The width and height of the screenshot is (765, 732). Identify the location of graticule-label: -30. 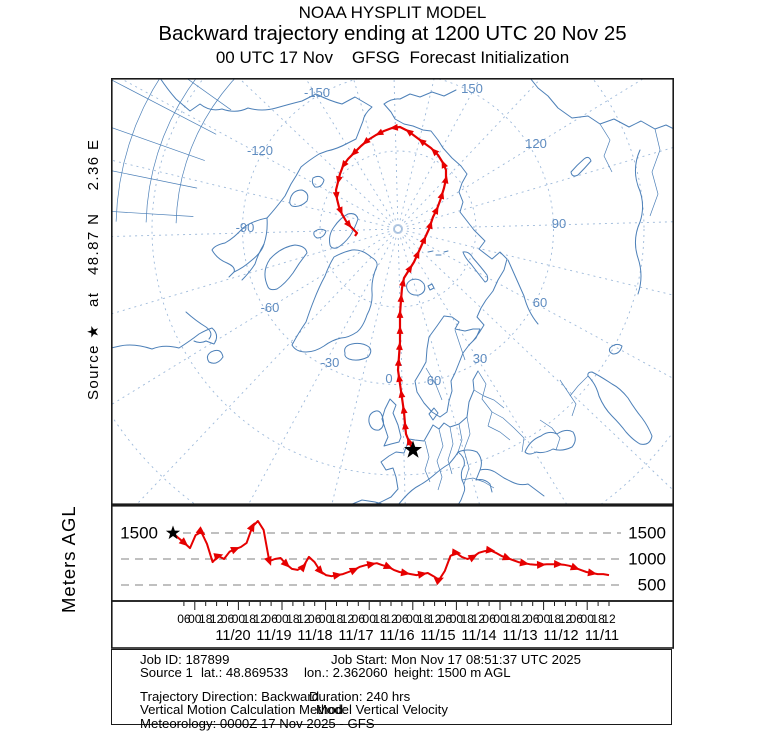
(330, 362).